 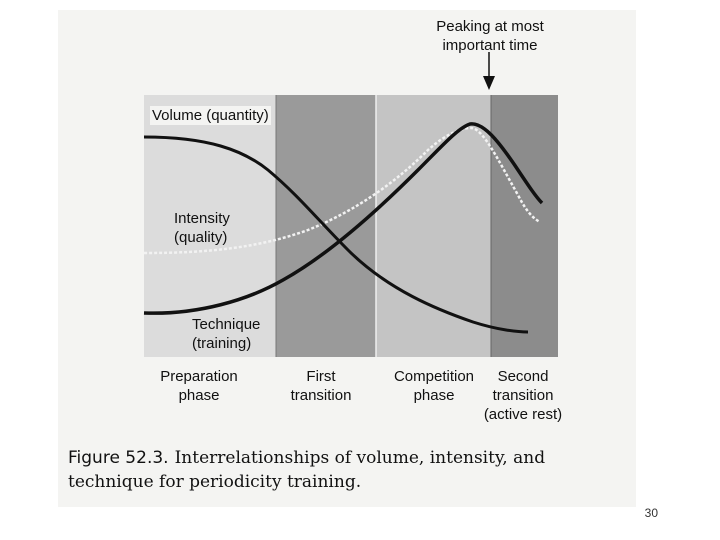 What do you see at coordinates (489, 83) in the screenshot?
I see `peak-arrow-head` at bounding box center [489, 83].